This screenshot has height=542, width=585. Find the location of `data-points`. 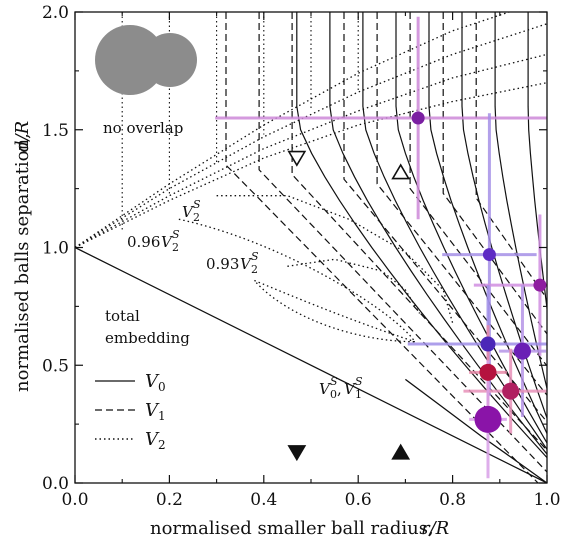

data-points is located at coordinates (479, 272).